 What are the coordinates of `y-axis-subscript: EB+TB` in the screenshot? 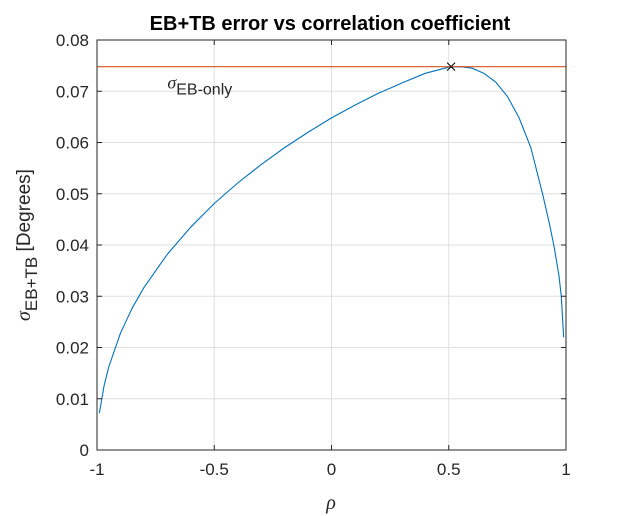 It's located at (31, 284).